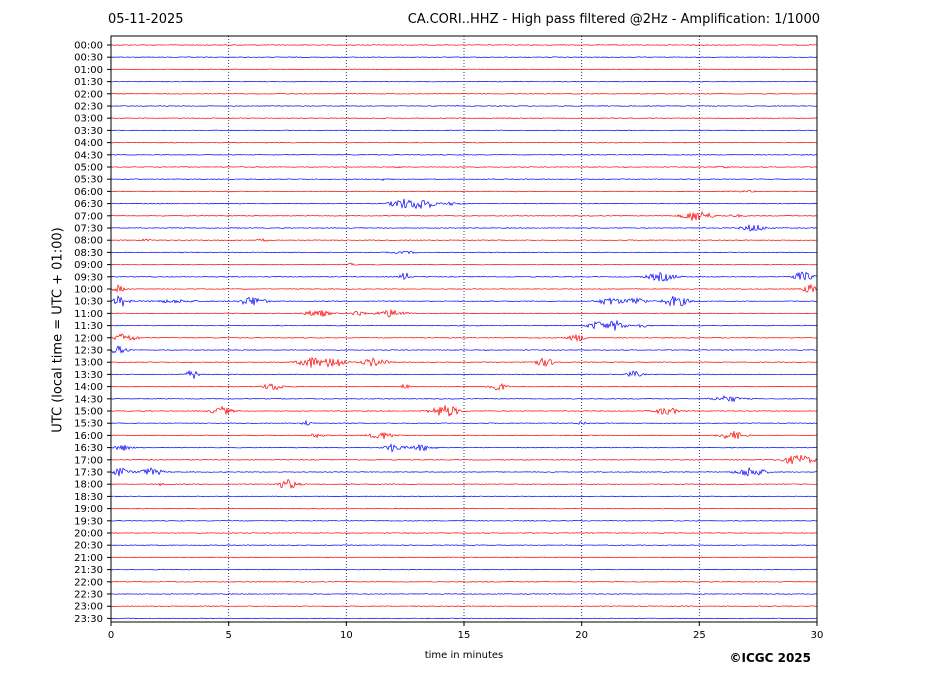 This screenshot has width=927, height=696. What do you see at coordinates (88, 521) in the screenshot?
I see `row-label: 19:30` at bounding box center [88, 521].